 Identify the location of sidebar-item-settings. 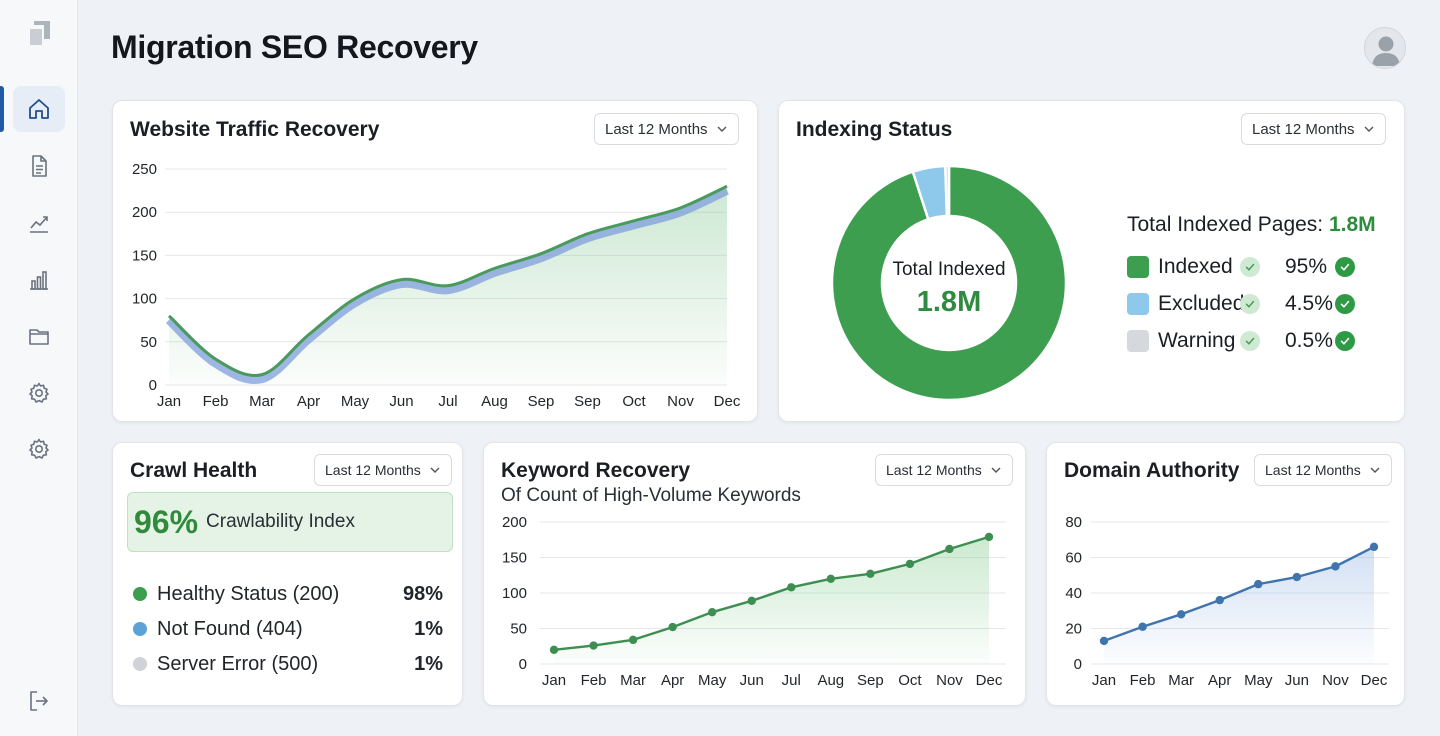
(39, 393).